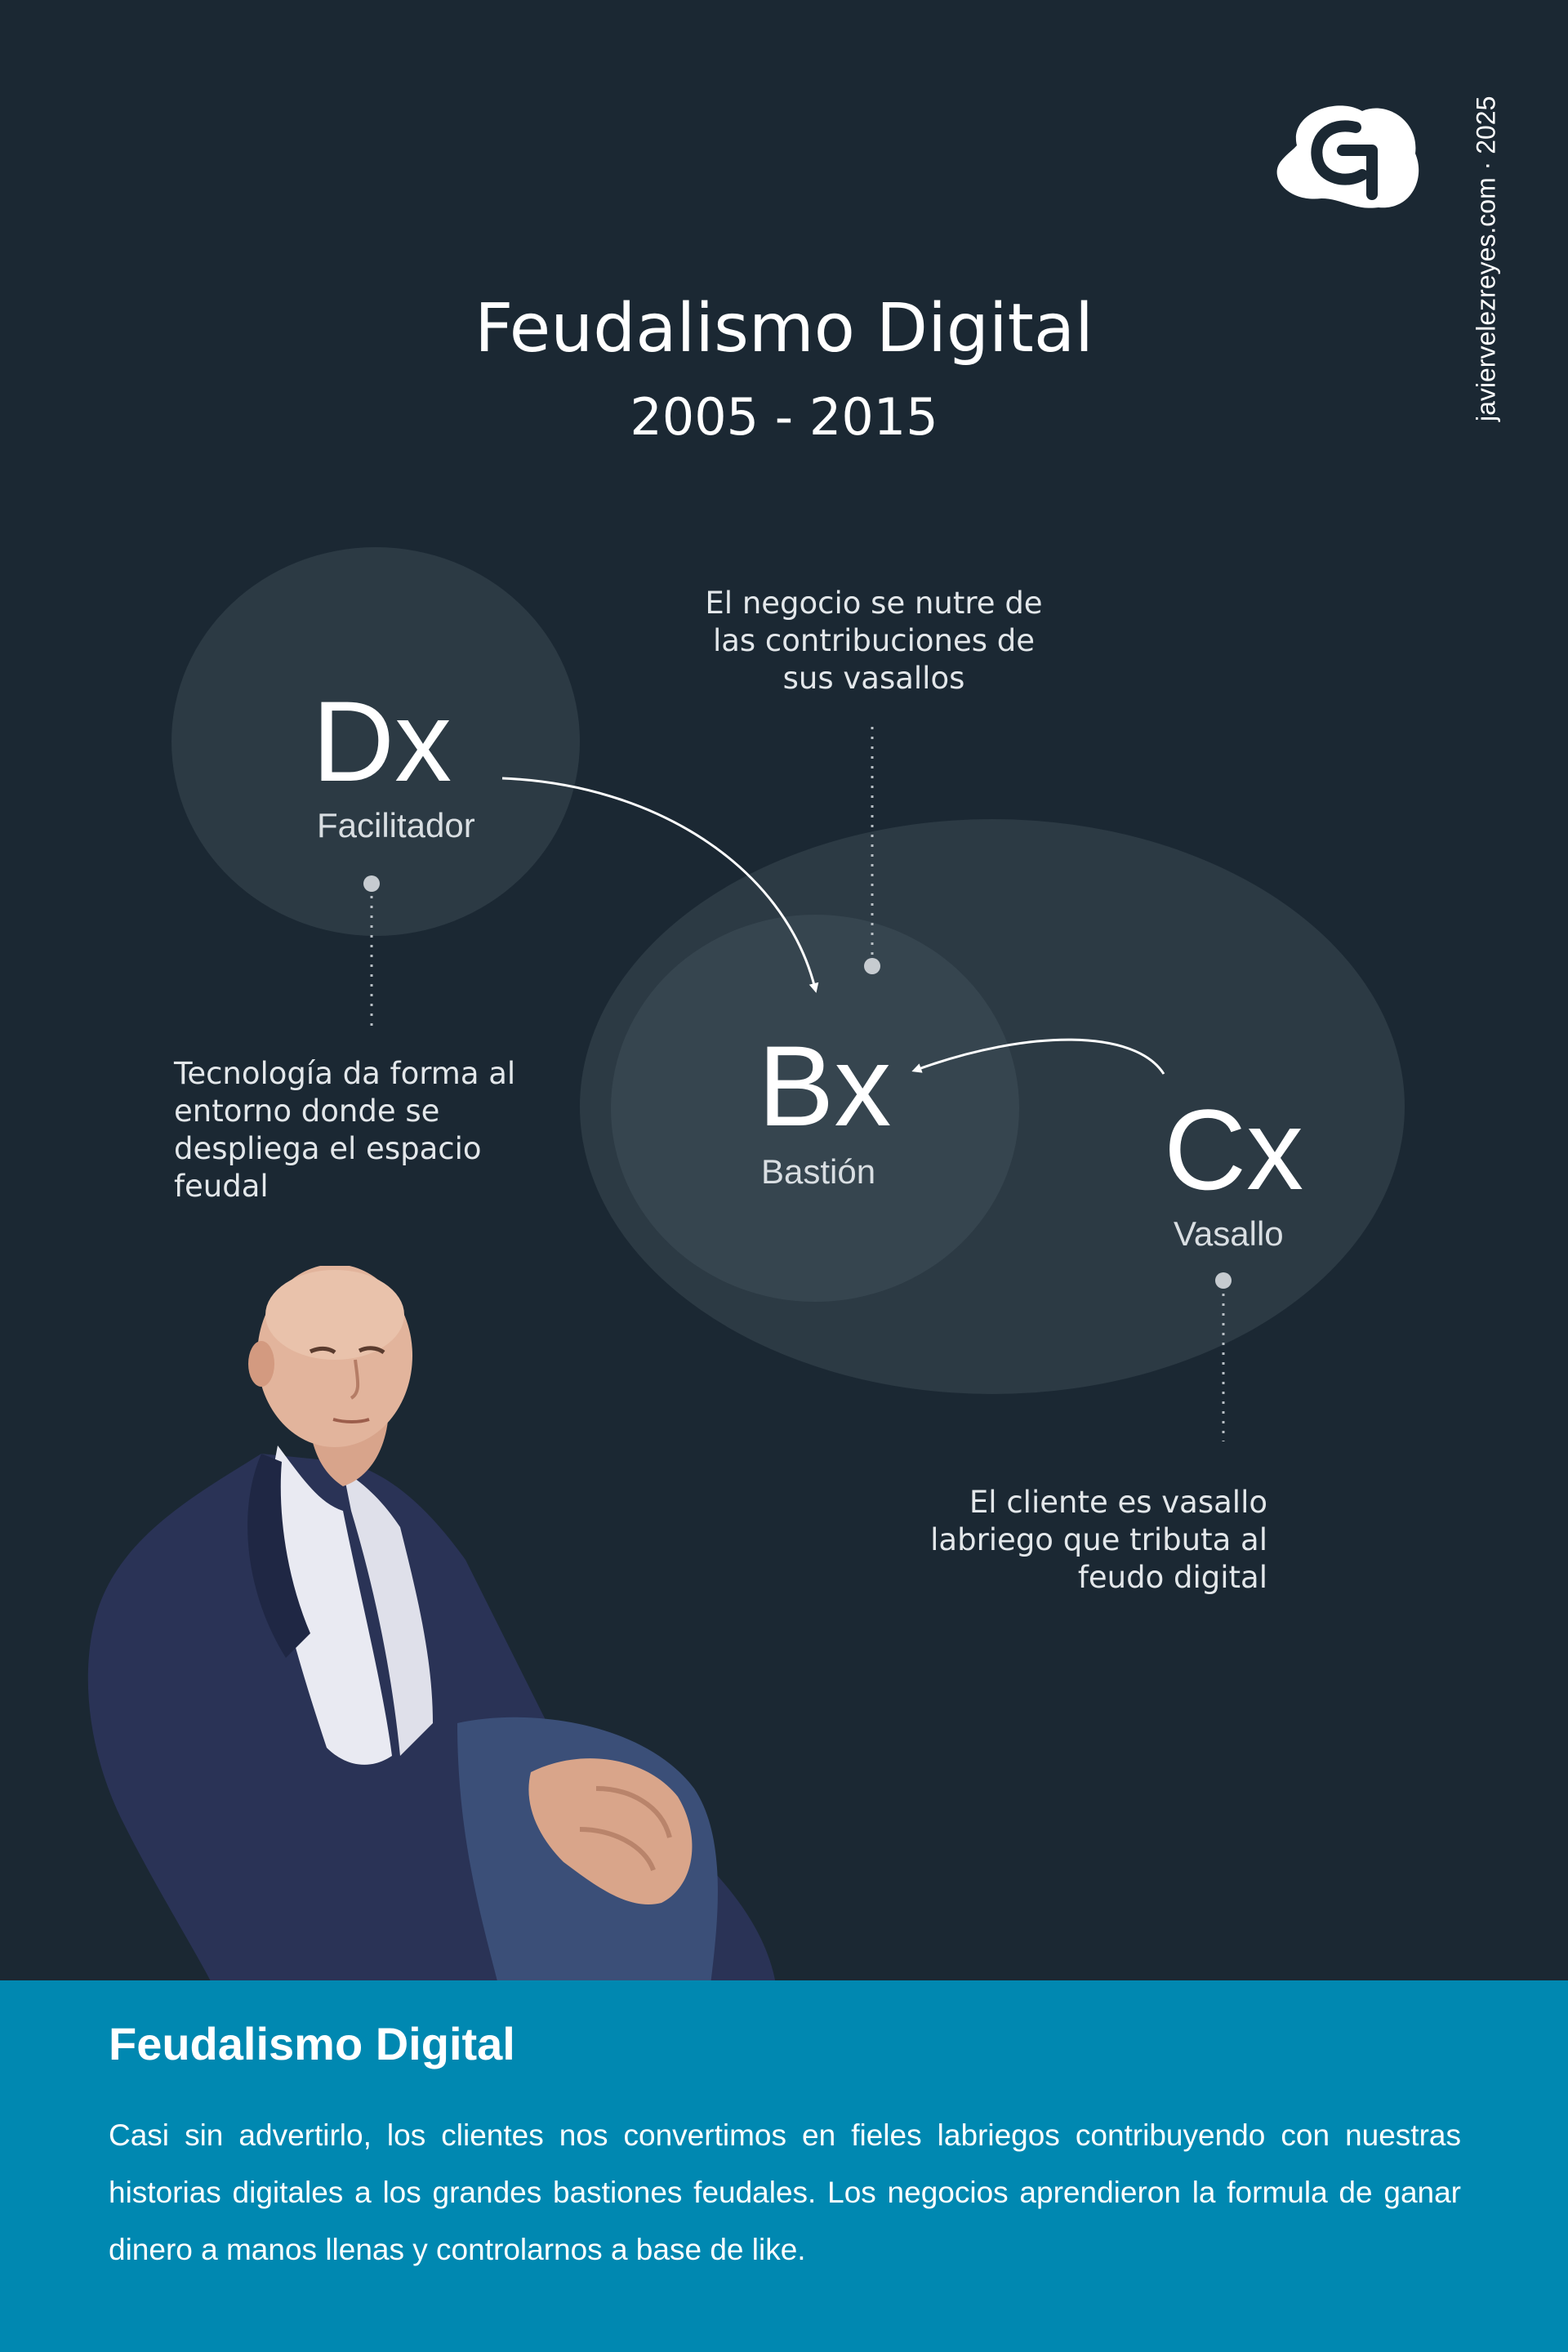 Image resolution: width=1568 pixels, height=2352 pixels. Describe the element at coordinates (1038, 1056) in the screenshot. I see `vassal-to-bastion-arrow` at that location.